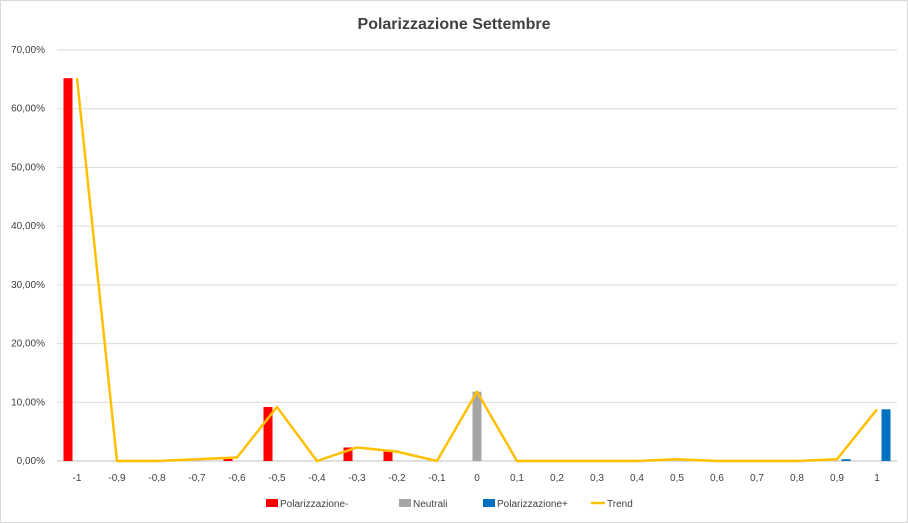  Describe the element at coordinates (454, 24) in the screenshot. I see `chart-title: Polarizzazione Settembre` at that location.